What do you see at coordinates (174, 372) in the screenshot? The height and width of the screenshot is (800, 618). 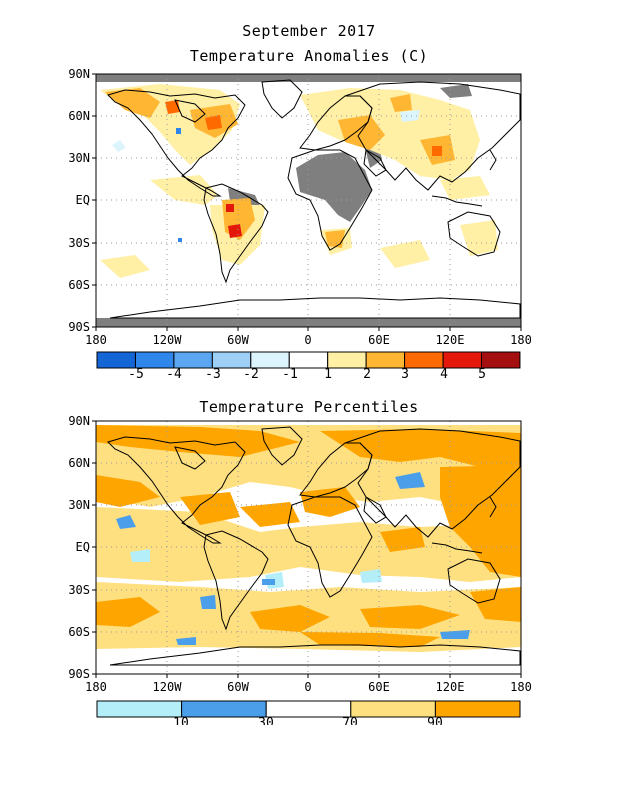 I see `colorbar-tick-label: -4` at bounding box center [174, 372].